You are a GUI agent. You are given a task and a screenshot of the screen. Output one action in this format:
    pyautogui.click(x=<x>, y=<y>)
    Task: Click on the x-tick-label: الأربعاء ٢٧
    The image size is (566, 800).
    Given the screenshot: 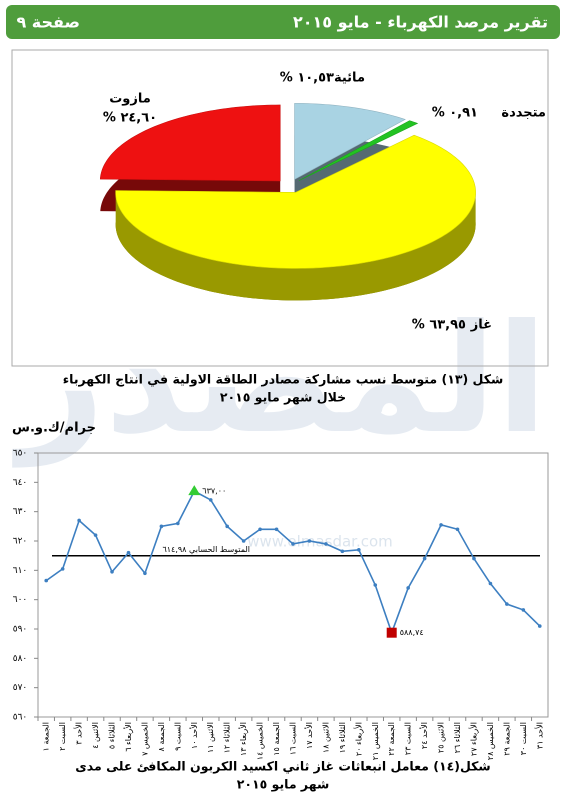 What is the action you would take?
    pyautogui.click(x=473, y=739)
    